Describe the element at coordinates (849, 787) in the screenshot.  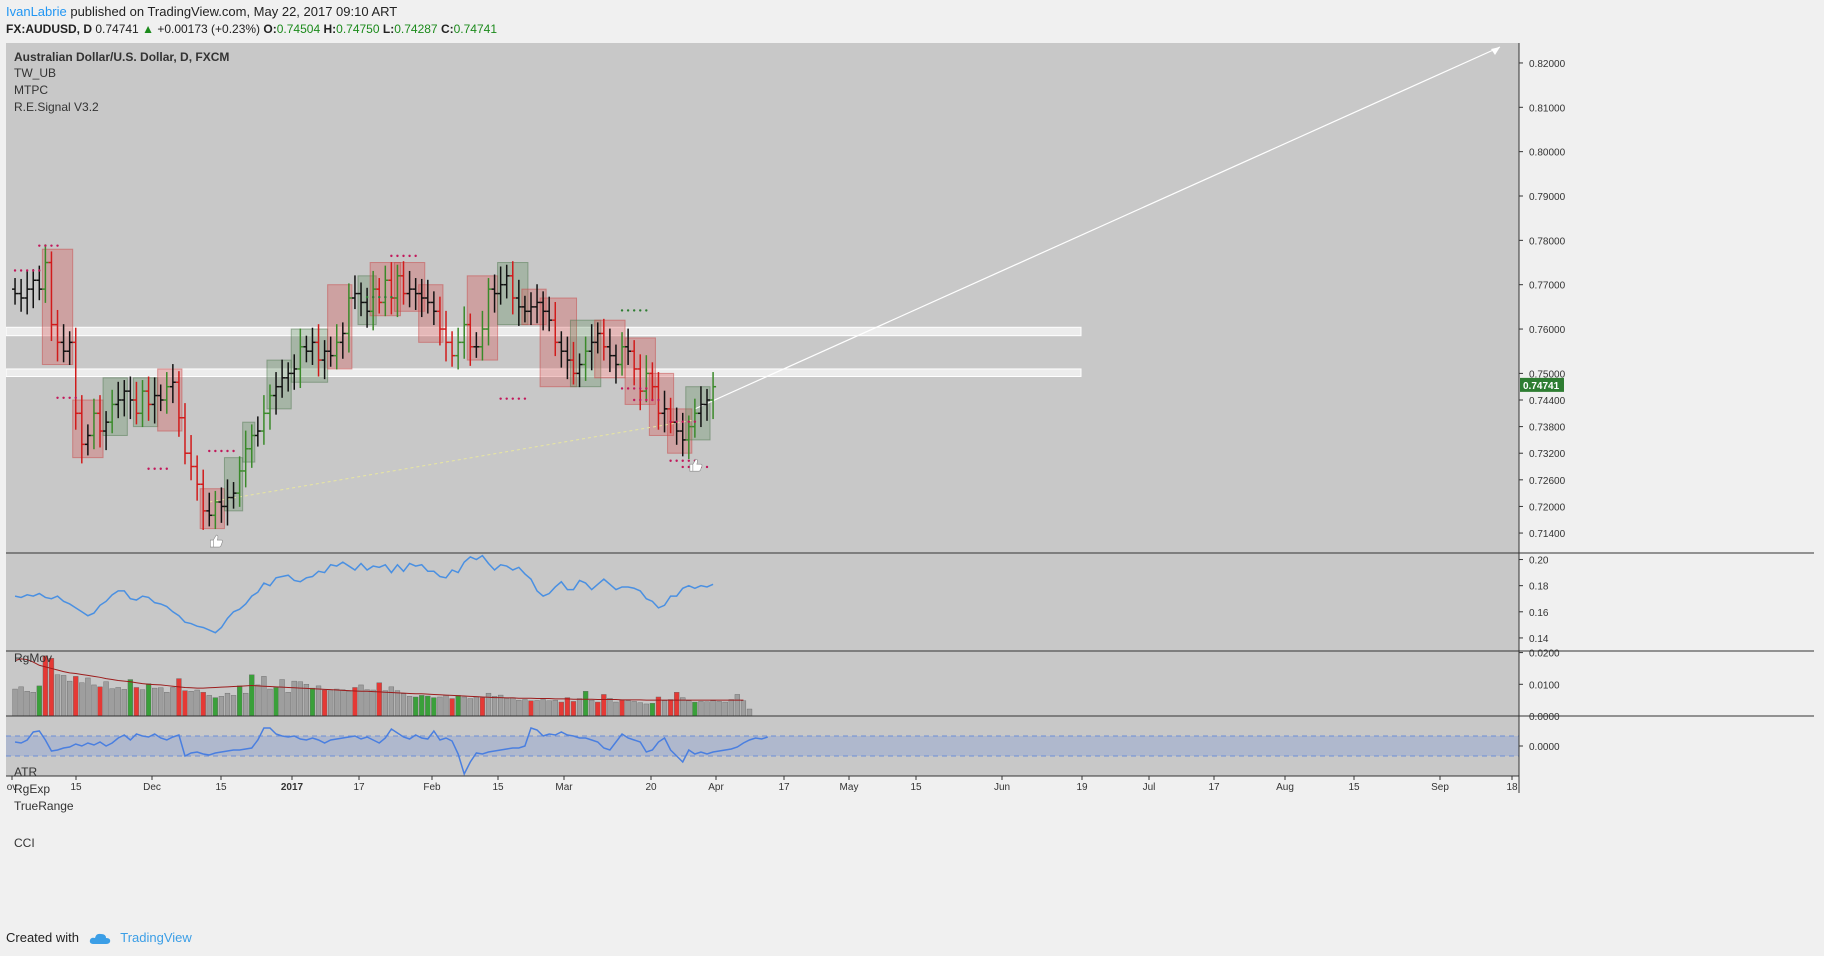
I see `time-tick-label: May` at that location.